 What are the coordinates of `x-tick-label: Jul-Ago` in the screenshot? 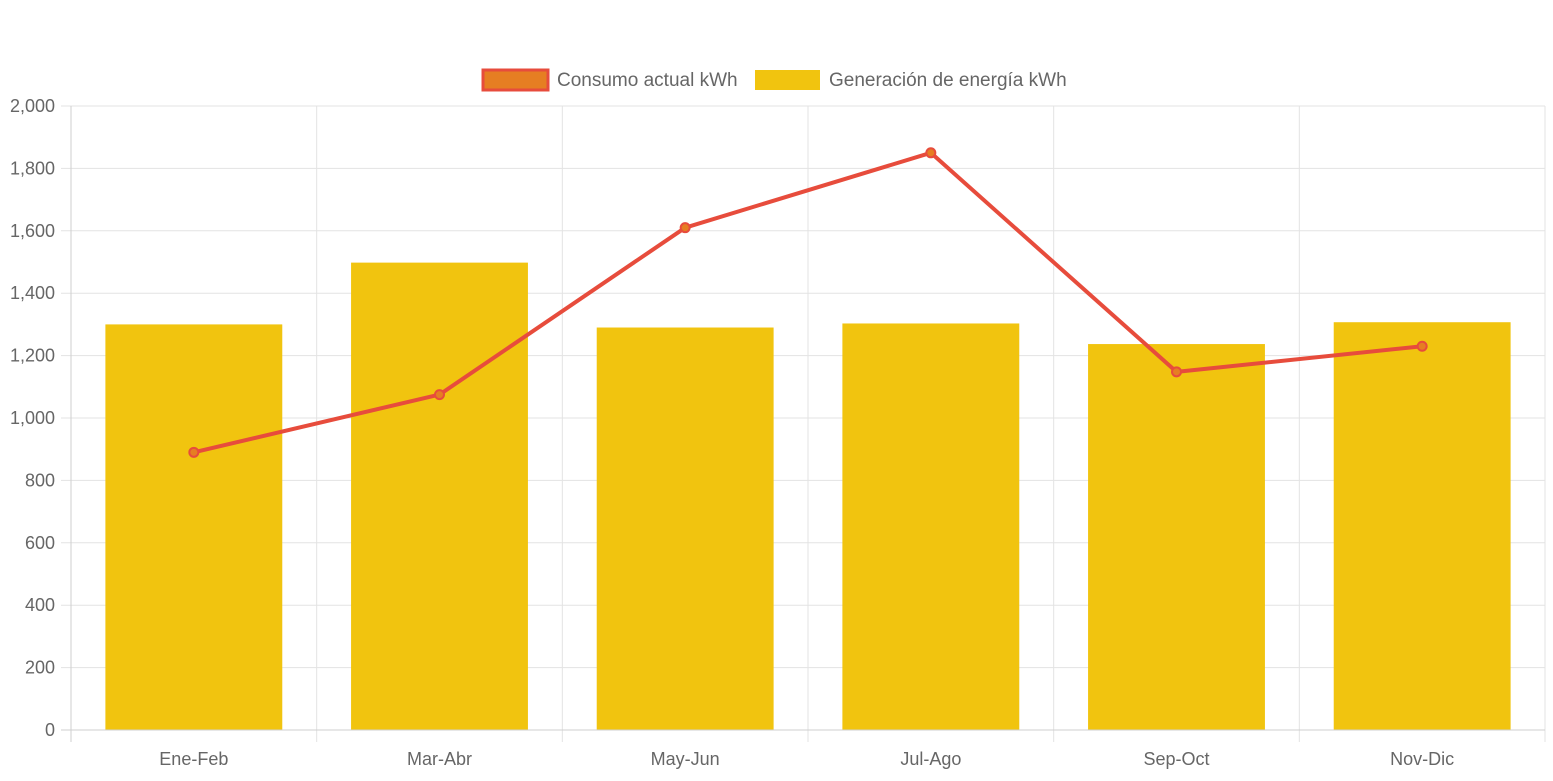 It's located at (930, 759).